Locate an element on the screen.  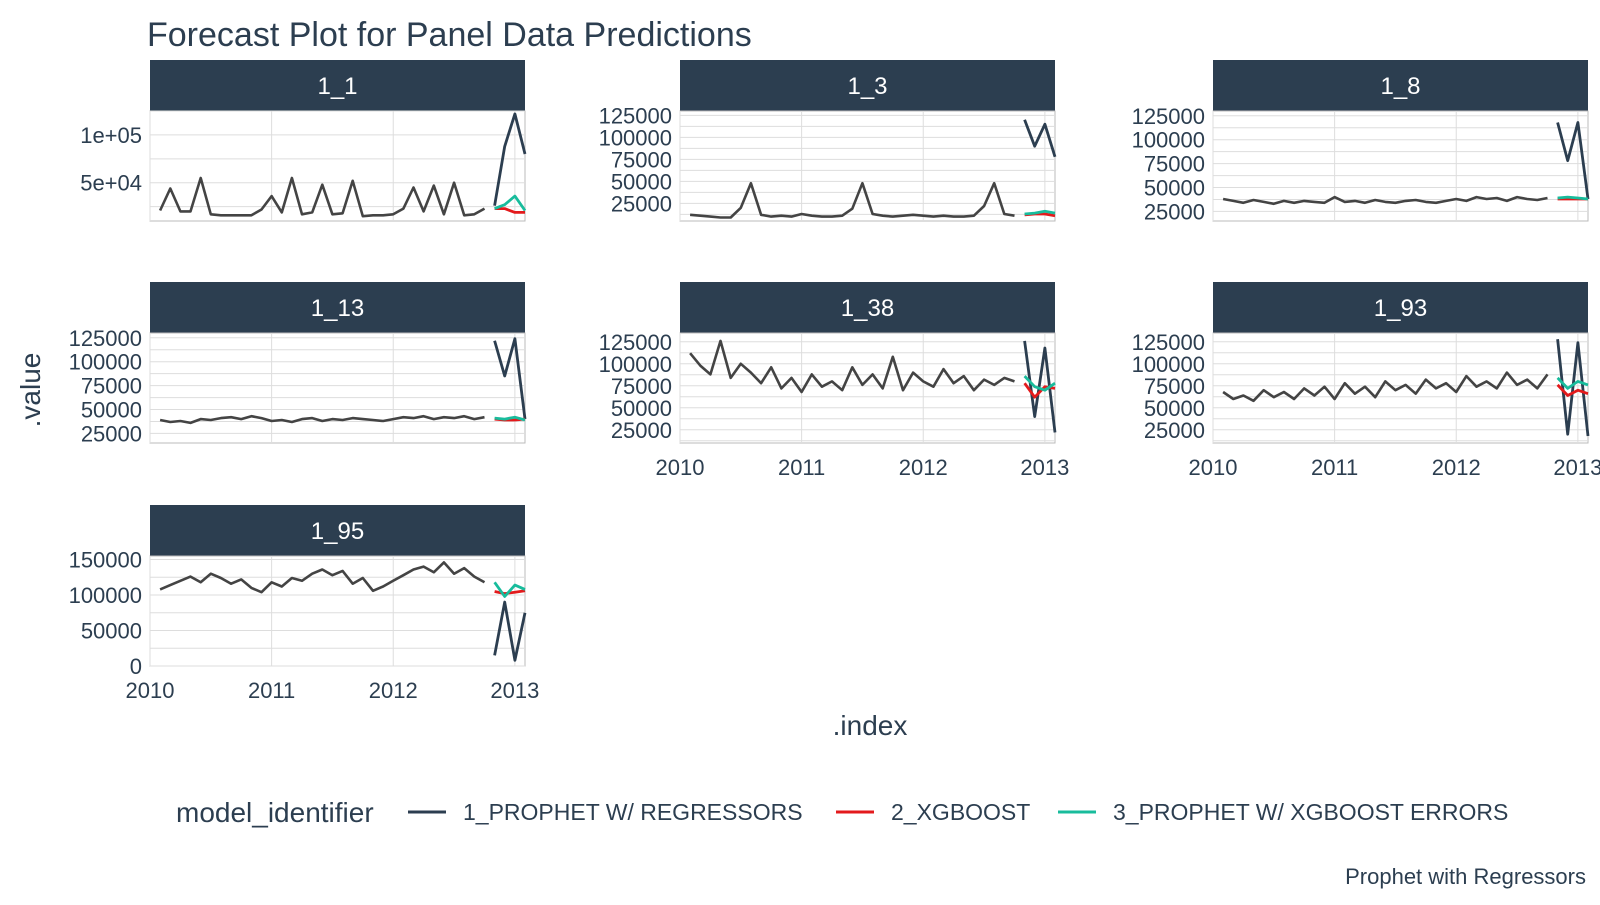
facet-strip-label: 1_38 is located at coordinates (867, 308).